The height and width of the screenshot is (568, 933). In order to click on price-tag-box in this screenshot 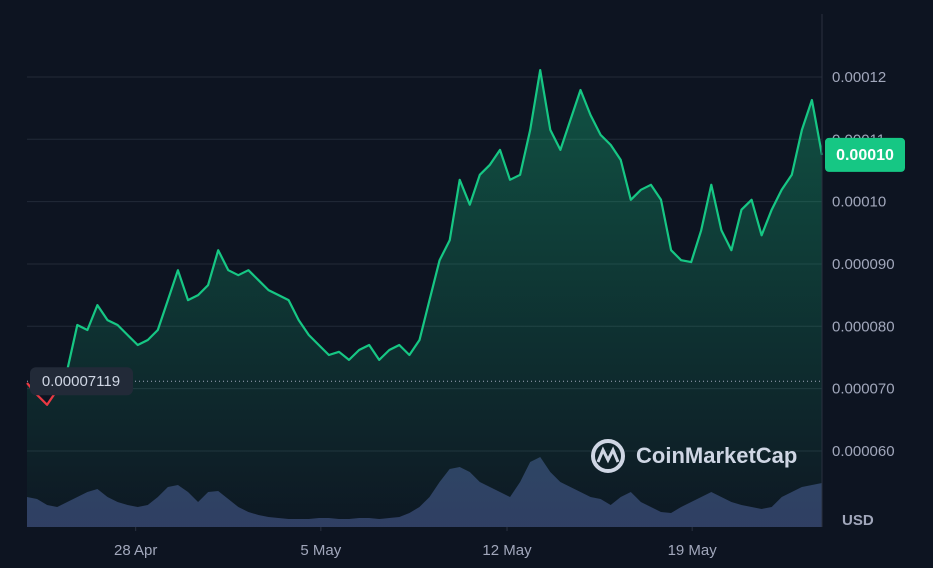, I will do `click(865, 154)`.